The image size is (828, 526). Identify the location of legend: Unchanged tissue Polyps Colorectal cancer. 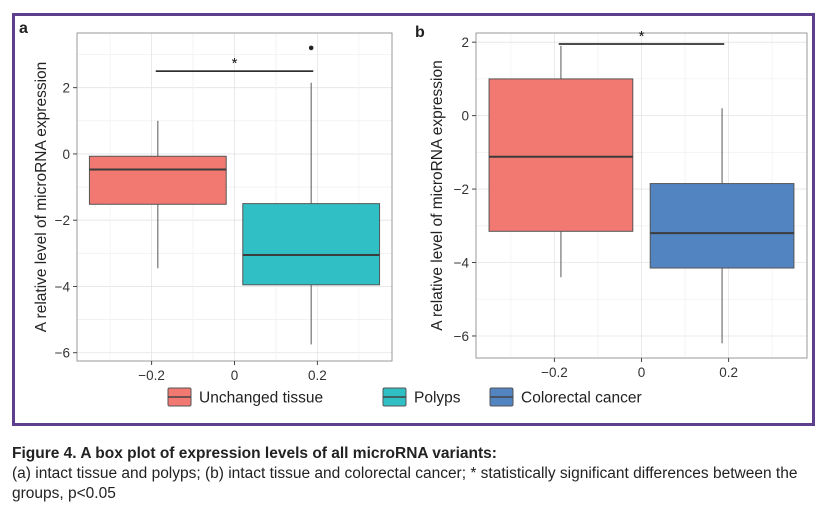
(404, 397).